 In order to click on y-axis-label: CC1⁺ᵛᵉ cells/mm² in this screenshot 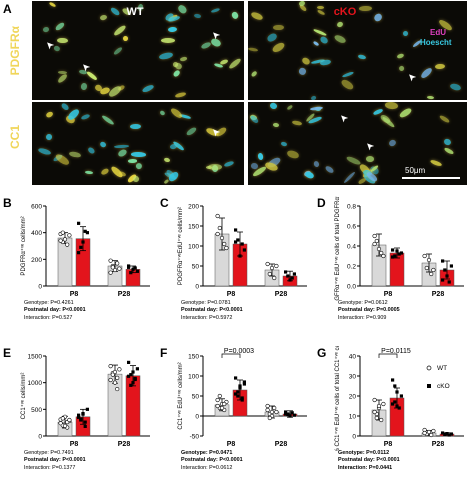, I will do `click(23, 396)`.